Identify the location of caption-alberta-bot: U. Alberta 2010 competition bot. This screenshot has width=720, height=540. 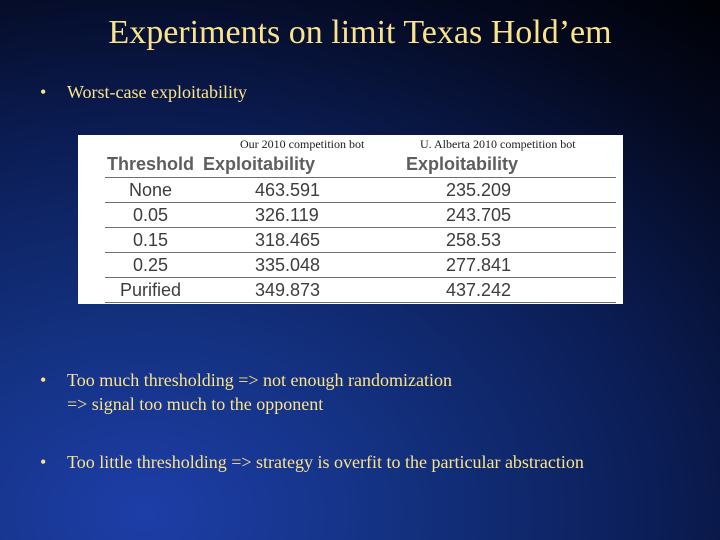
(498, 144).